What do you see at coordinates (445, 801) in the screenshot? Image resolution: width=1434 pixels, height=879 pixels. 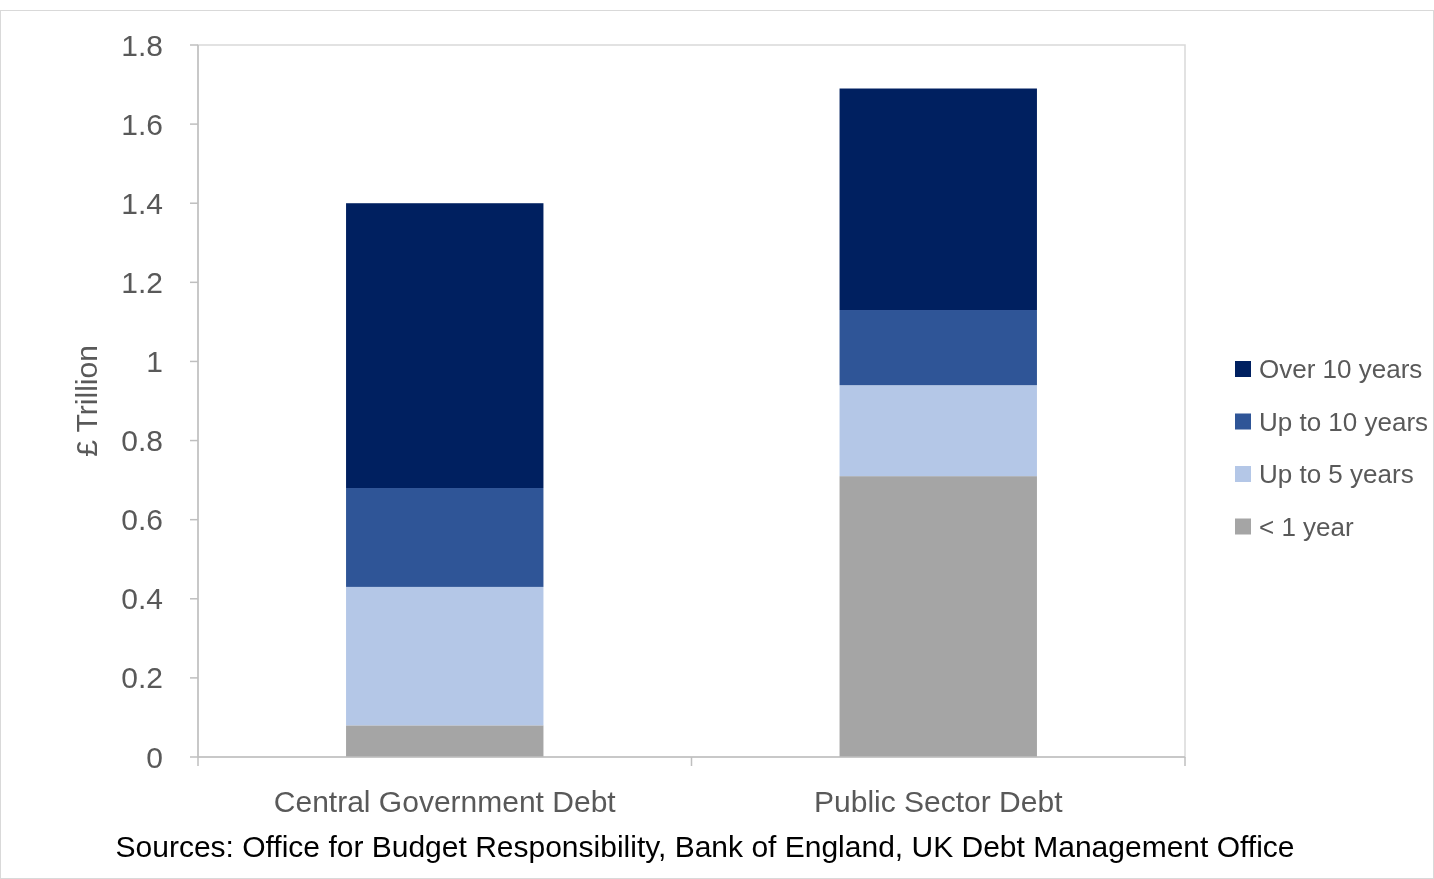 I see `x-tick-label: Central Government Debt` at bounding box center [445, 801].